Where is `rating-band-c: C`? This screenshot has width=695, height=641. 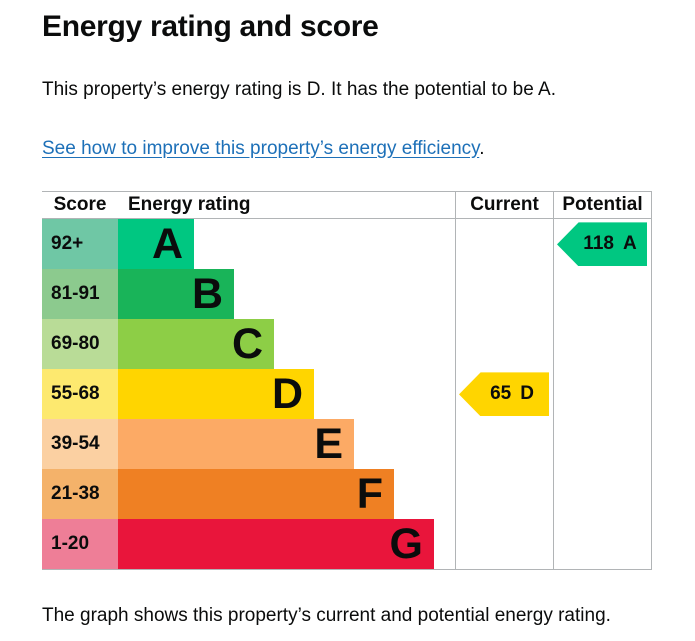
rating-band-c: C is located at coordinates (196, 344).